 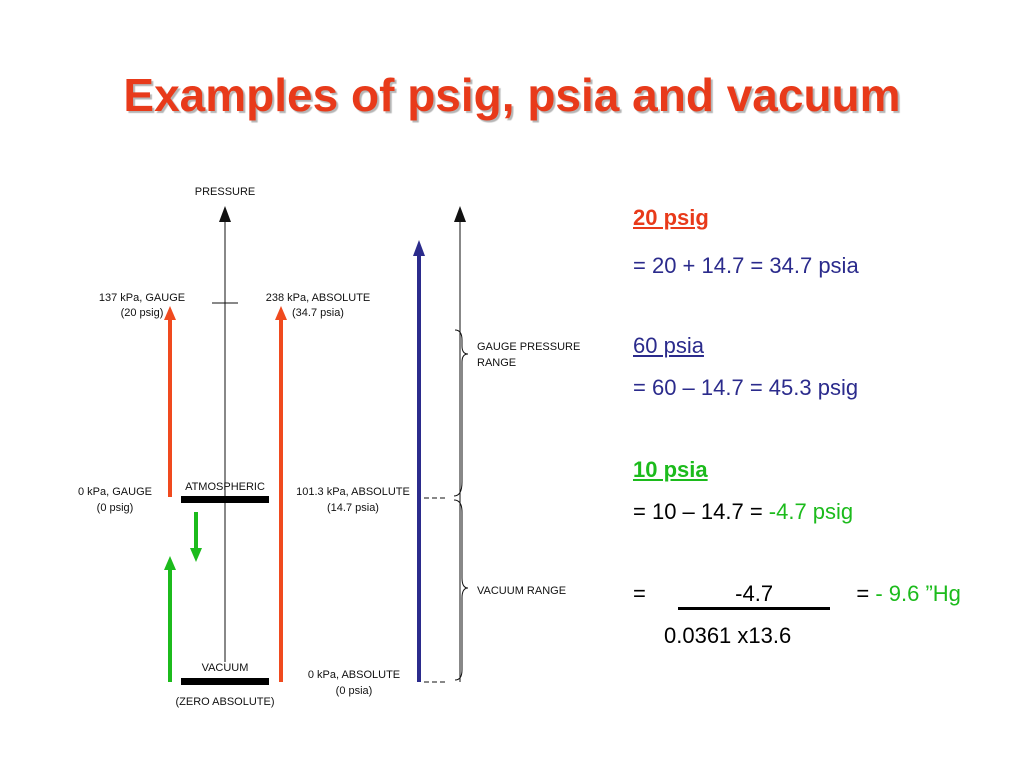 What do you see at coordinates (354, 691) in the screenshot?
I see `abs-0-psia-label: (0 psia)` at bounding box center [354, 691].